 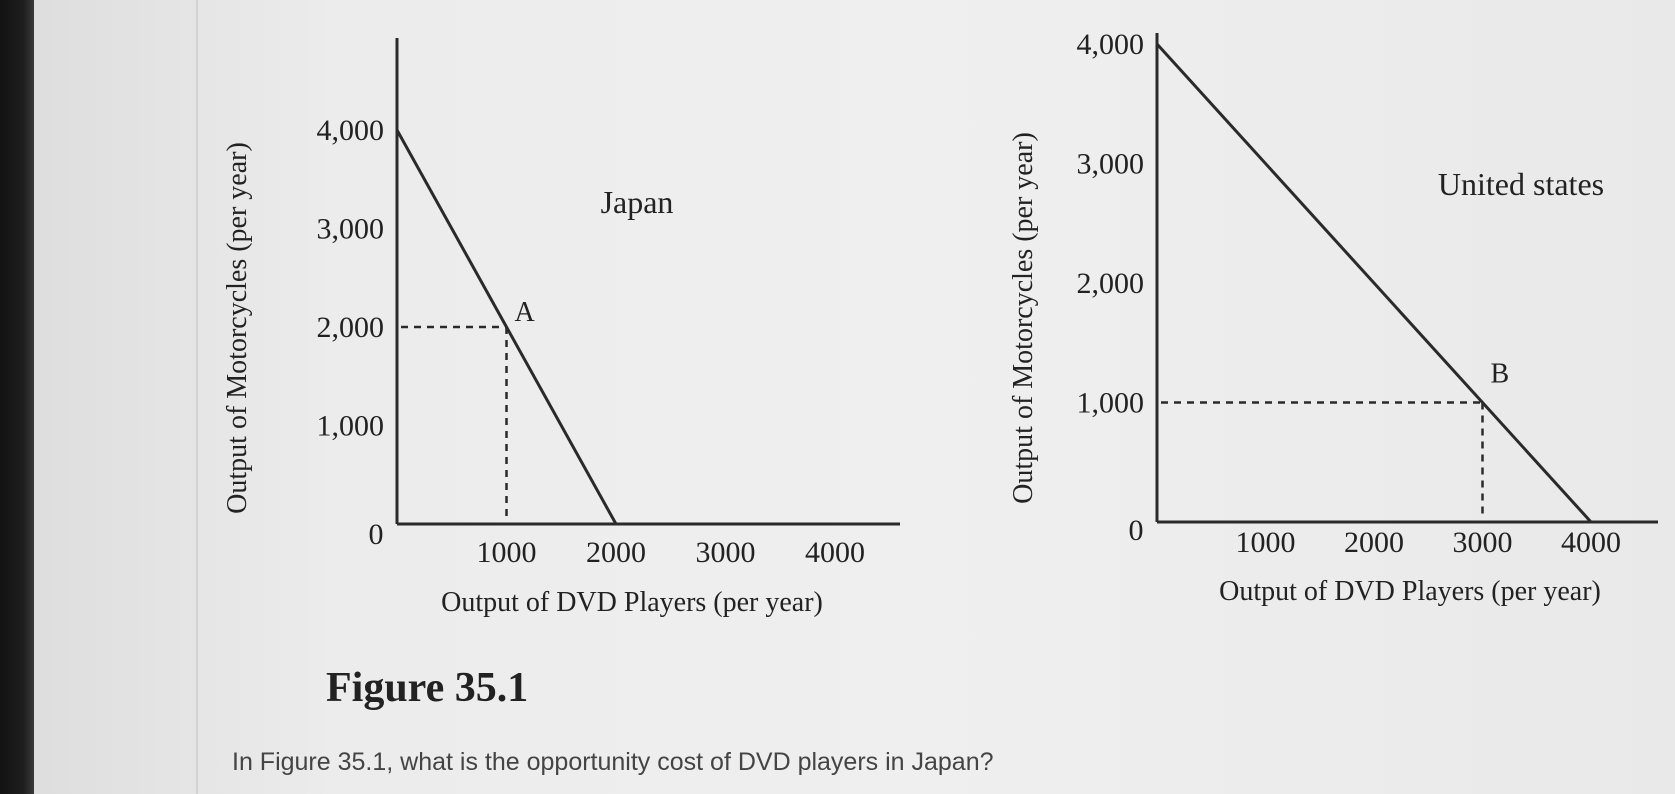 I want to click on us-x-axis-title: Output of DVD Players (per year), so click(x=1410, y=591).